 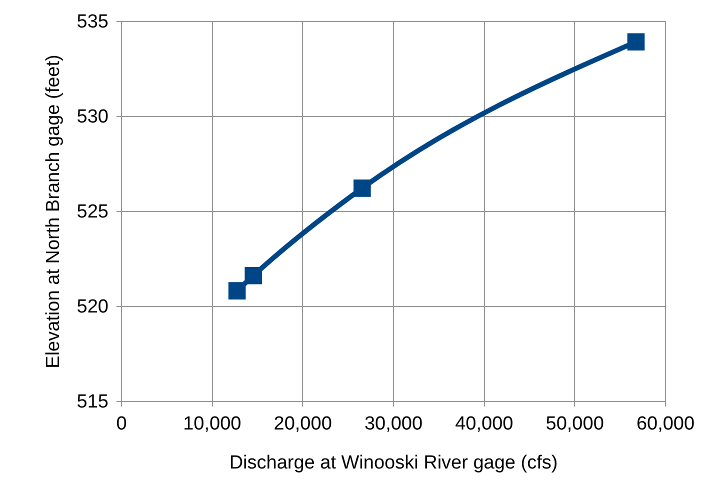 I want to click on x-tick-label: 30,000, so click(x=393, y=424).